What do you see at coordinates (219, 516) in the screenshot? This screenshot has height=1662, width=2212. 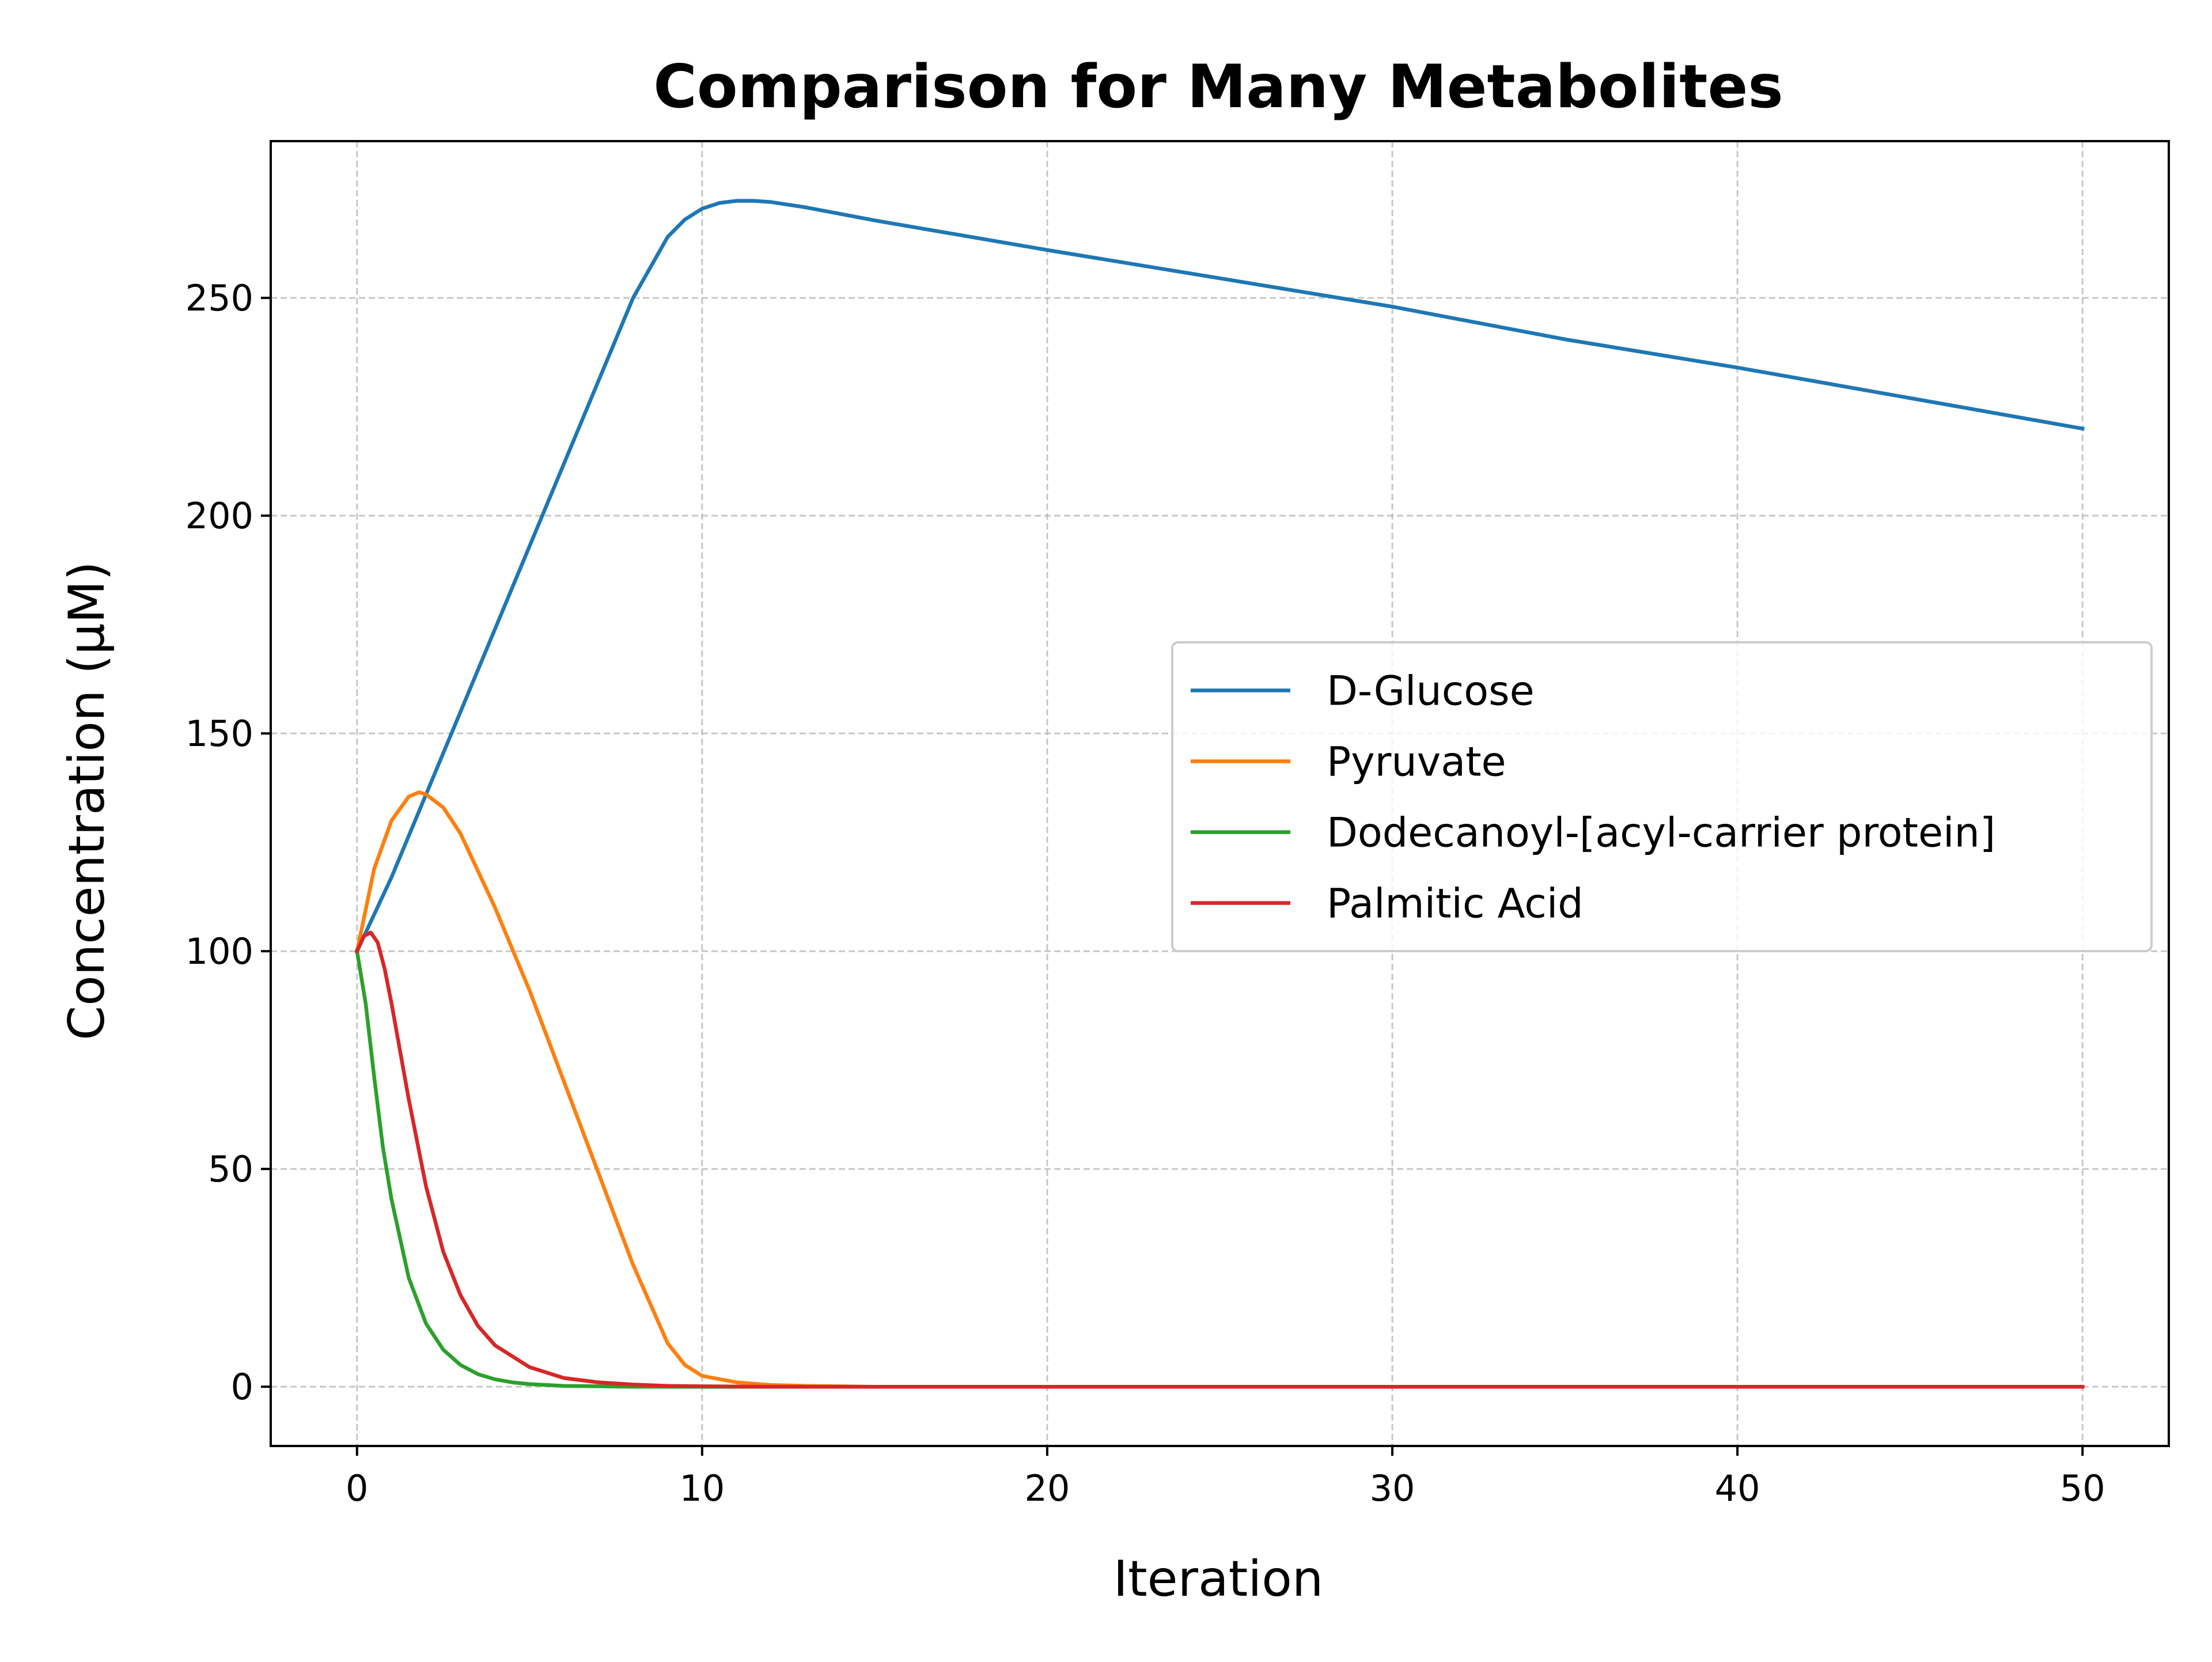 I see `y-tick-label: 200` at bounding box center [219, 516].